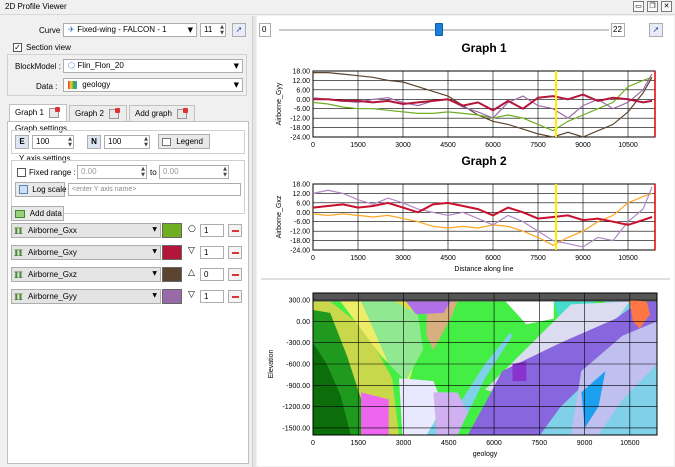  Describe the element at coordinates (130, 30) in the screenshot. I see `curve-select: ✈ Fixed-wing - FALCON - 1 ▼` at that location.